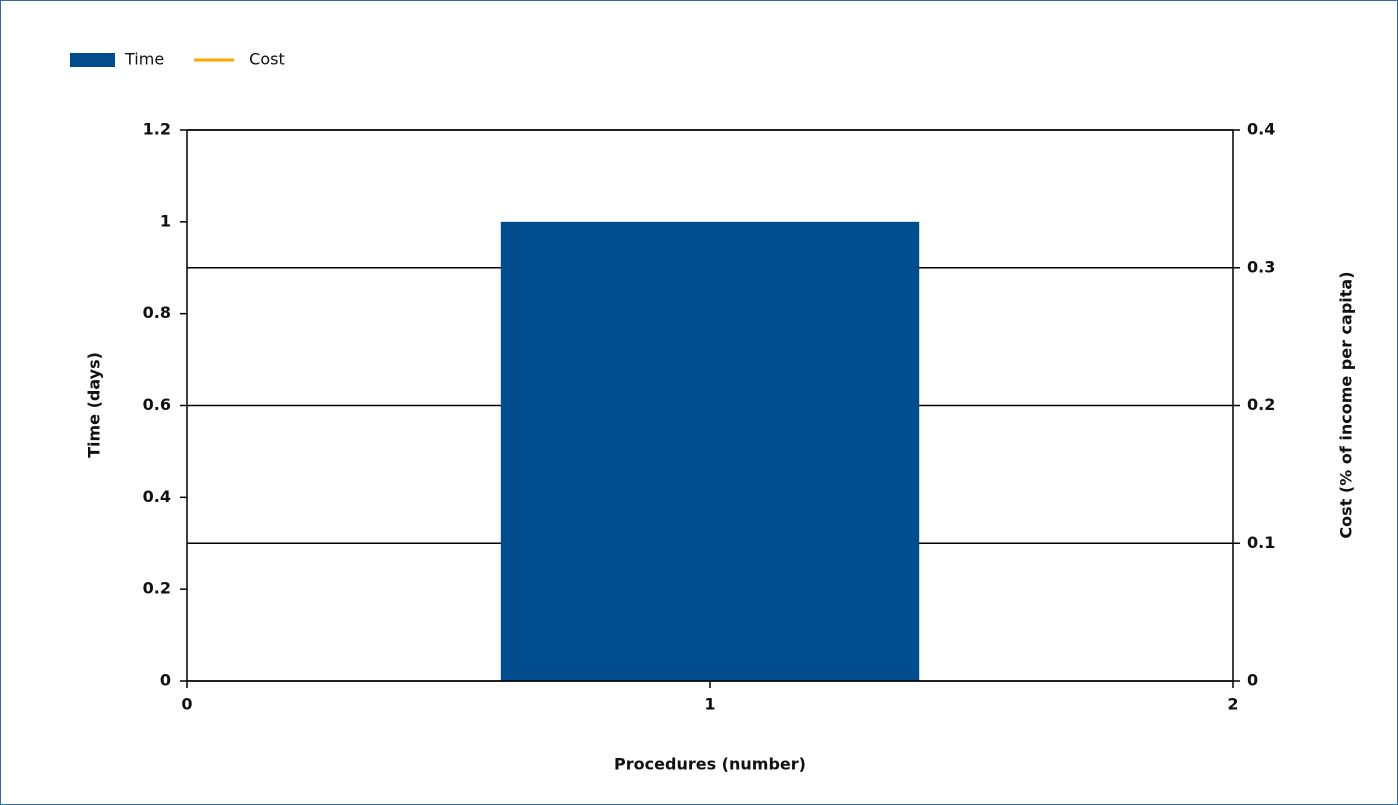  What do you see at coordinates (1232, 704) in the screenshot?
I see `x-tick-label: 2` at bounding box center [1232, 704].